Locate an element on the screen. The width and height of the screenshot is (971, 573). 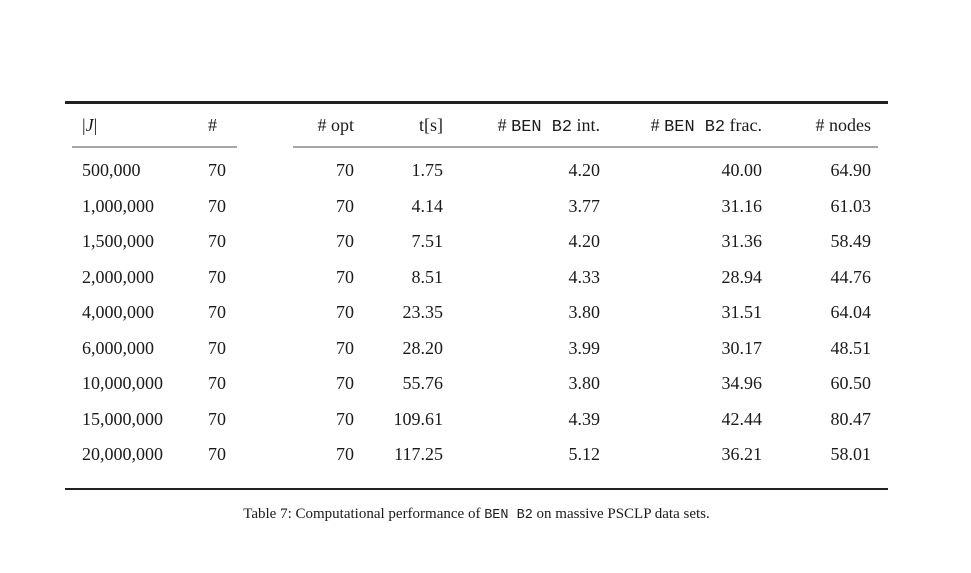
table-cell: 61.03 is located at coordinates (851, 205).